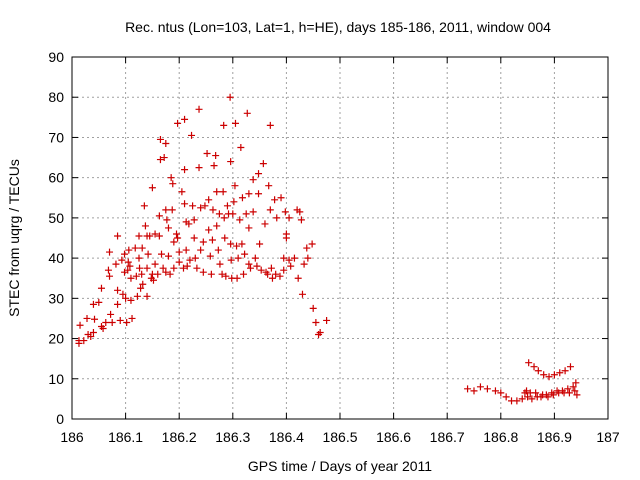 The image size is (640, 480). Describe the element at coordinates (56, 339) in the screenshot. I see `y-tick-label: 20` at that location.